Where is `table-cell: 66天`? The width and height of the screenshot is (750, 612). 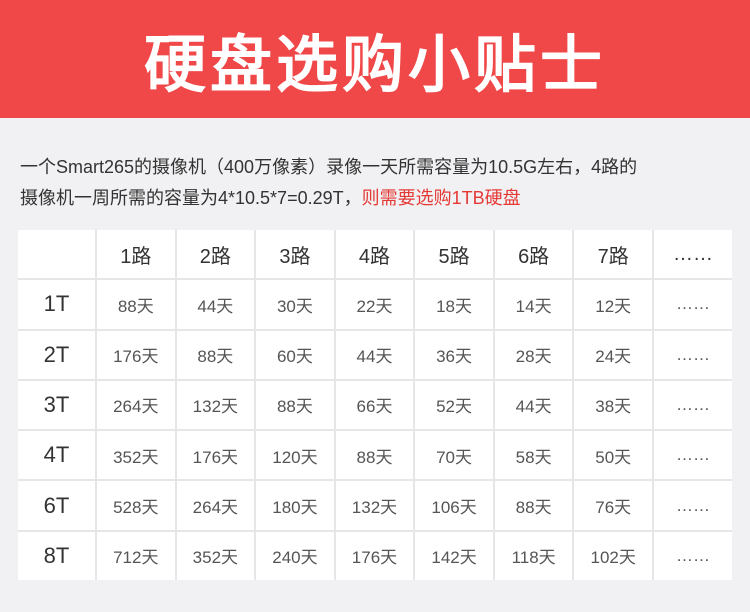 table-cell: 66天 is located at coordinates (374, 405).